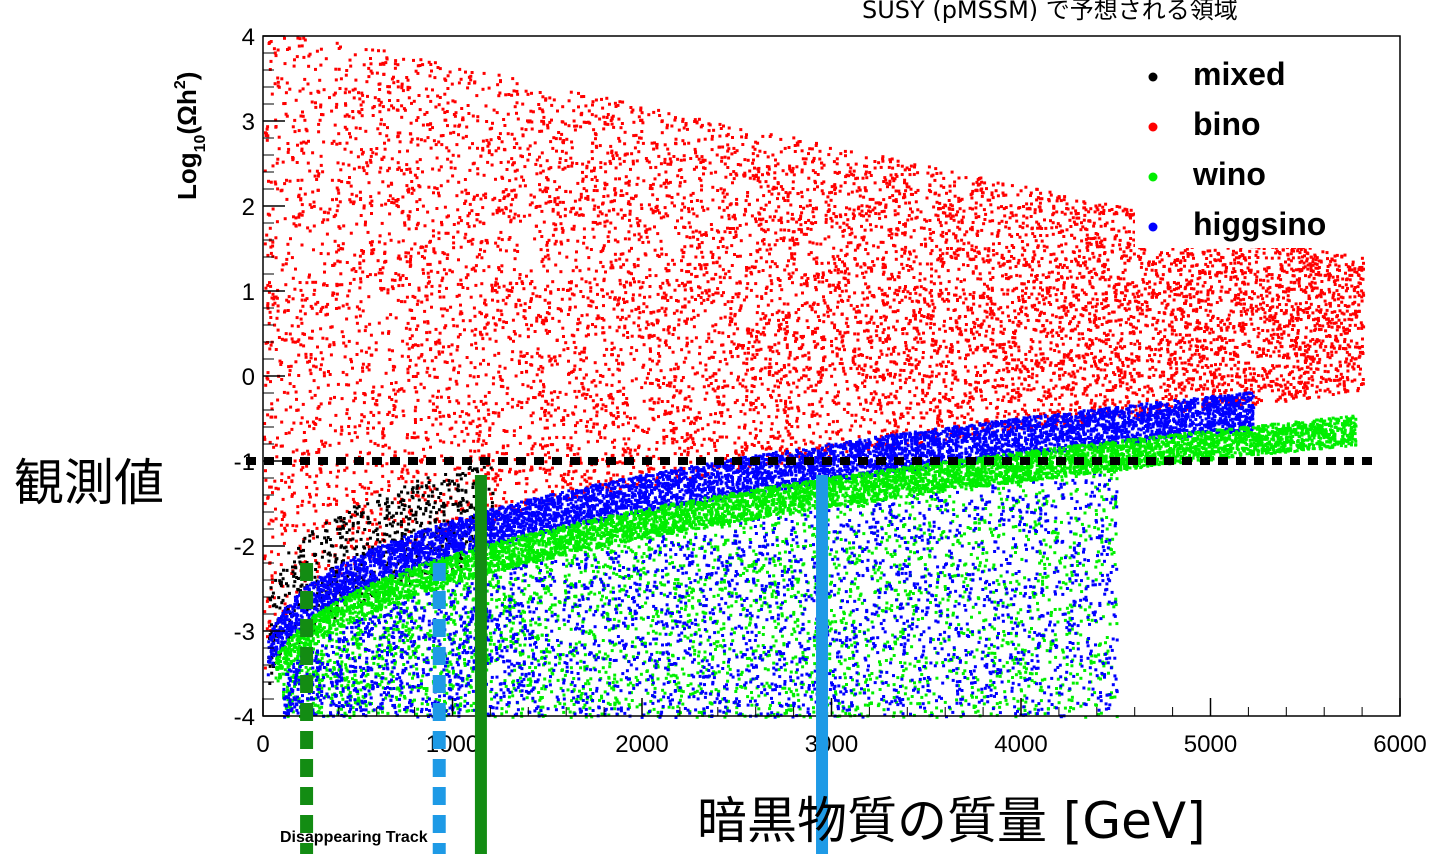 The width and height of the screenshot is (1449, 854). What do you see at coordinates (831, 744) in the screenshot?
I see `x-tick-label: 3000` at bounding box center [831, 744].